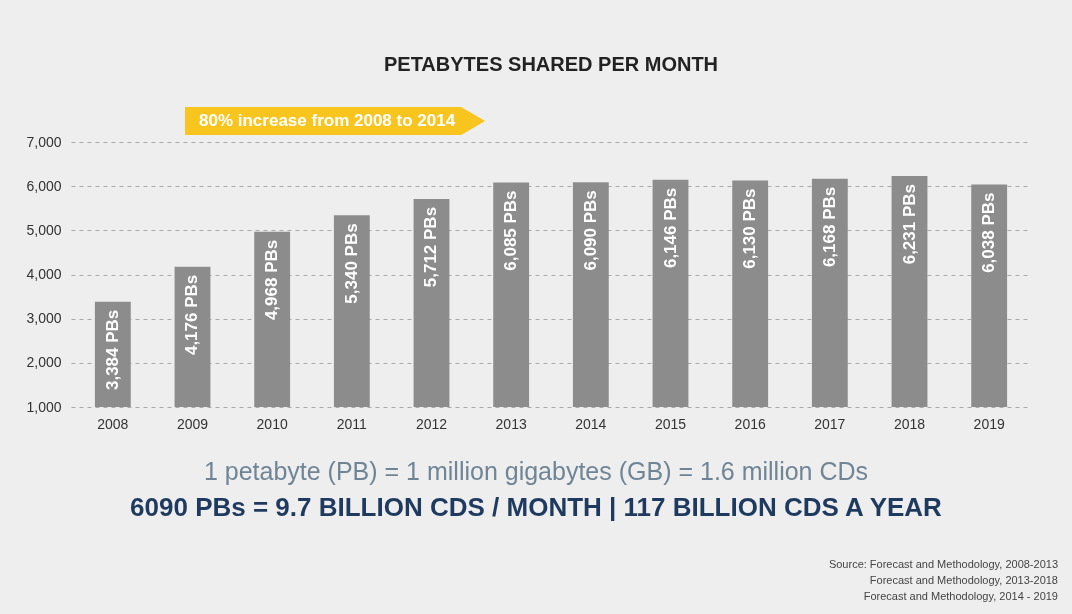 This screenshot has width=1072, height=614. I want to click on data-label: 5,712 PBs, so click(431, 247).